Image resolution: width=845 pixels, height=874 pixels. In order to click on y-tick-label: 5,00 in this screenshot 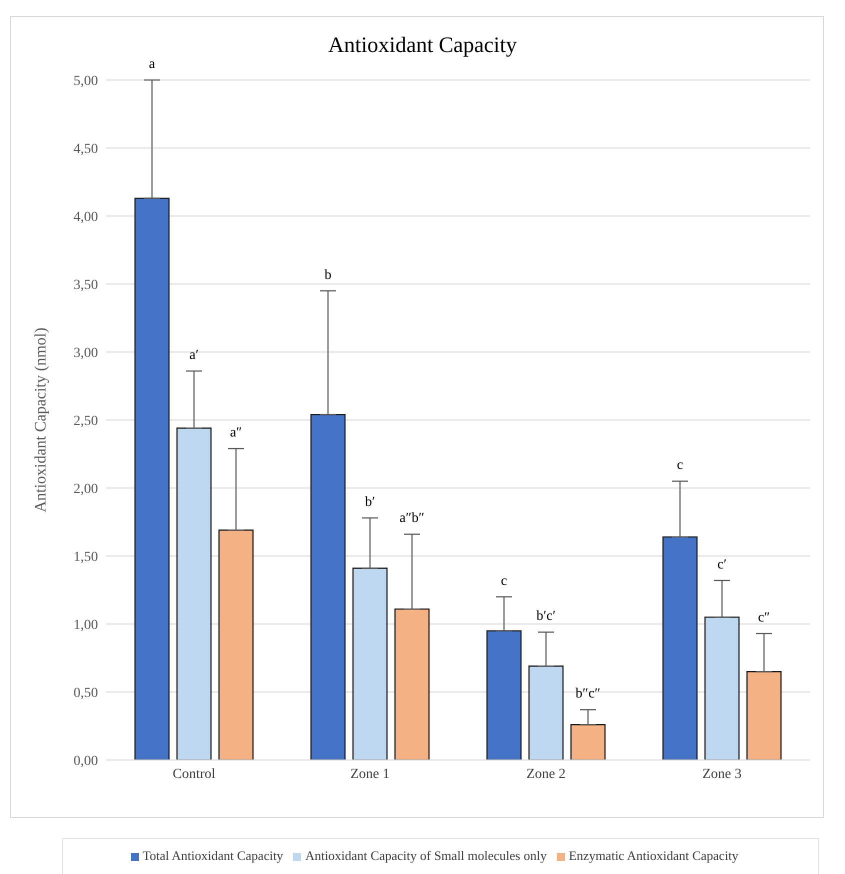, I will do `click(86, 81)`.